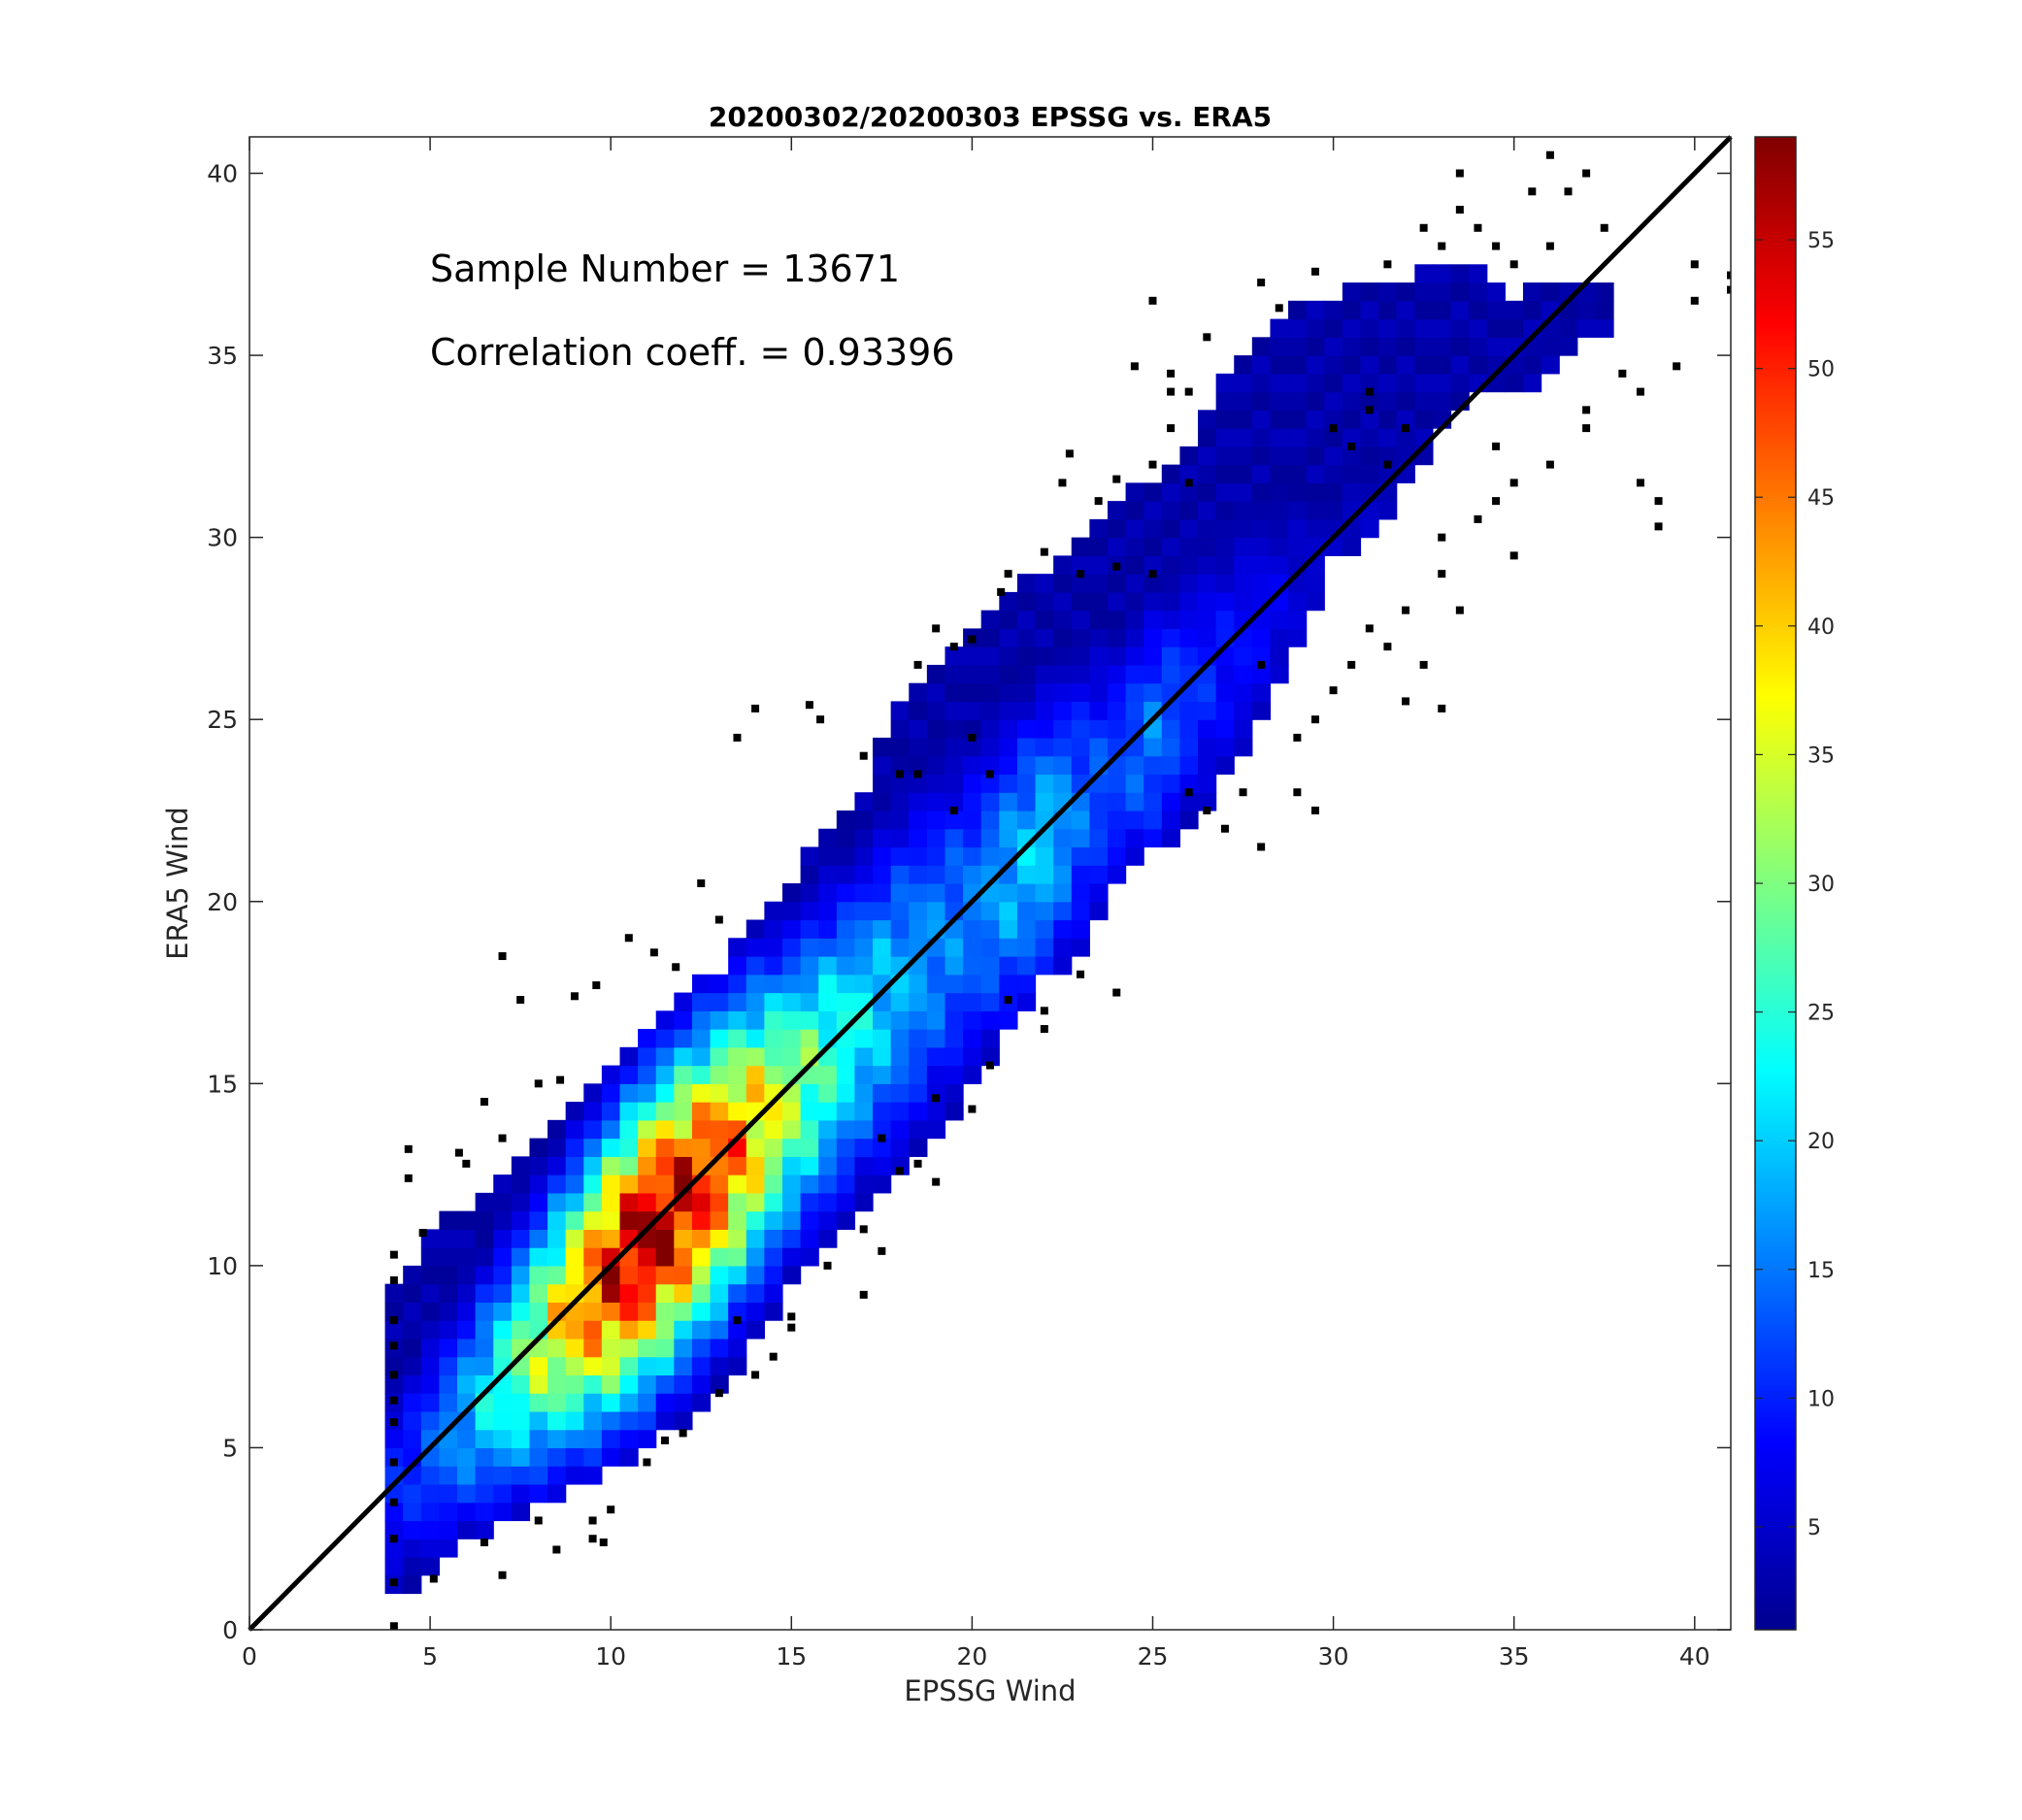  What do you see at coordinates (1514, 1656) in the screenshot?
I see `x-tick-label: 35` at bounding box center [1514, 1656].